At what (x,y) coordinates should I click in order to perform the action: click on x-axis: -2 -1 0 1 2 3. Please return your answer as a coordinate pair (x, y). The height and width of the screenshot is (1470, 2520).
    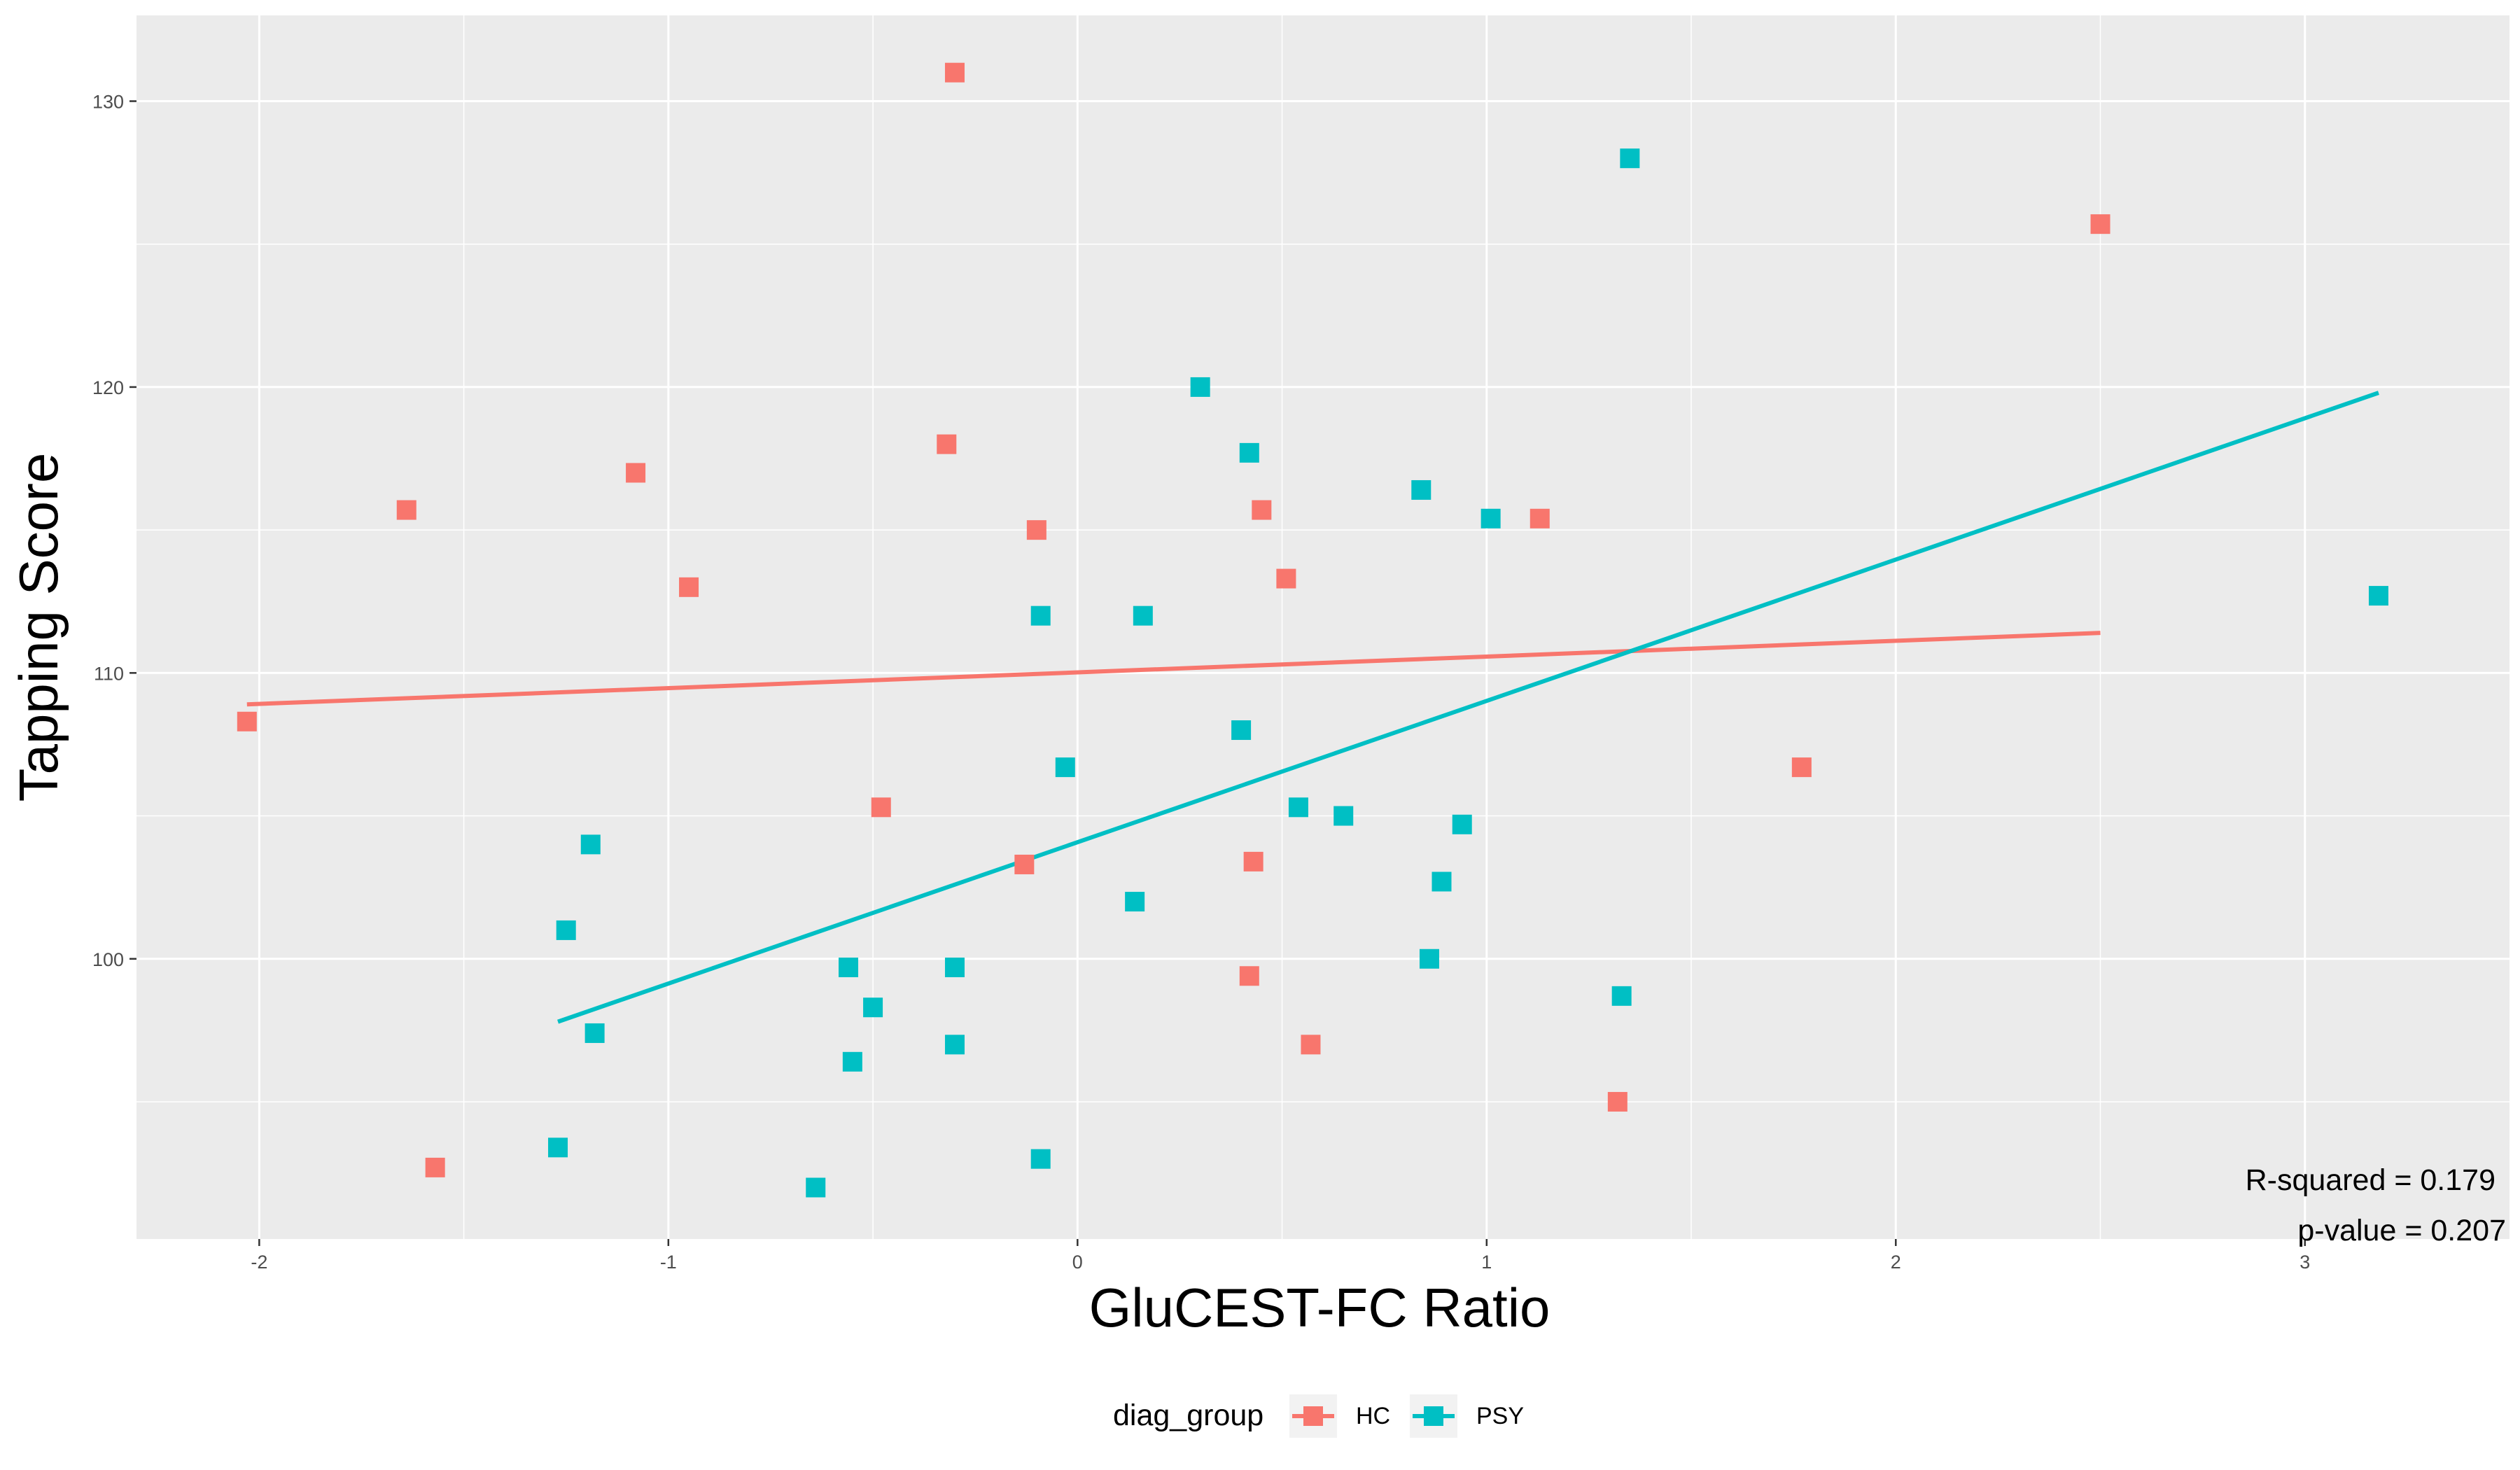
    Looking at the image, I should click on (1280, 1256).